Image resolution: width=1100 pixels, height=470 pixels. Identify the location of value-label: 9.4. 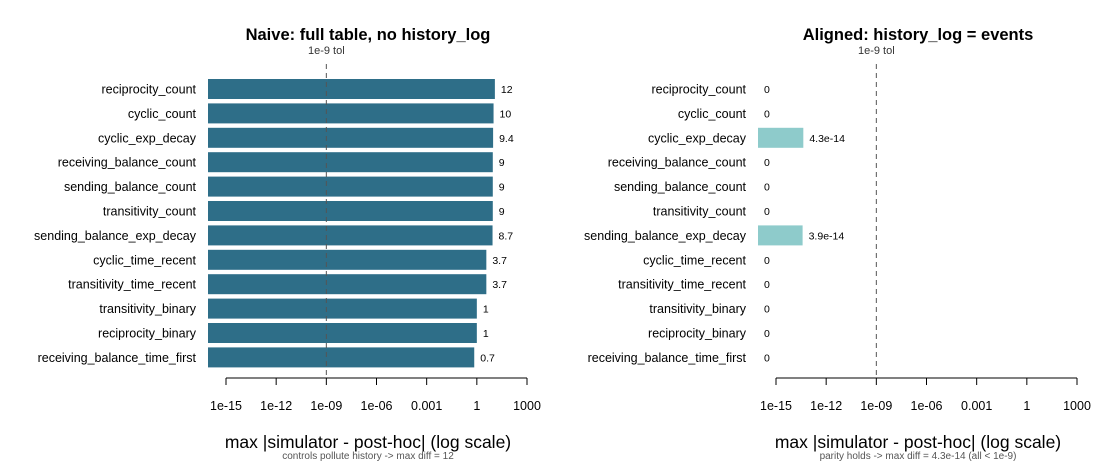
(506, 139).